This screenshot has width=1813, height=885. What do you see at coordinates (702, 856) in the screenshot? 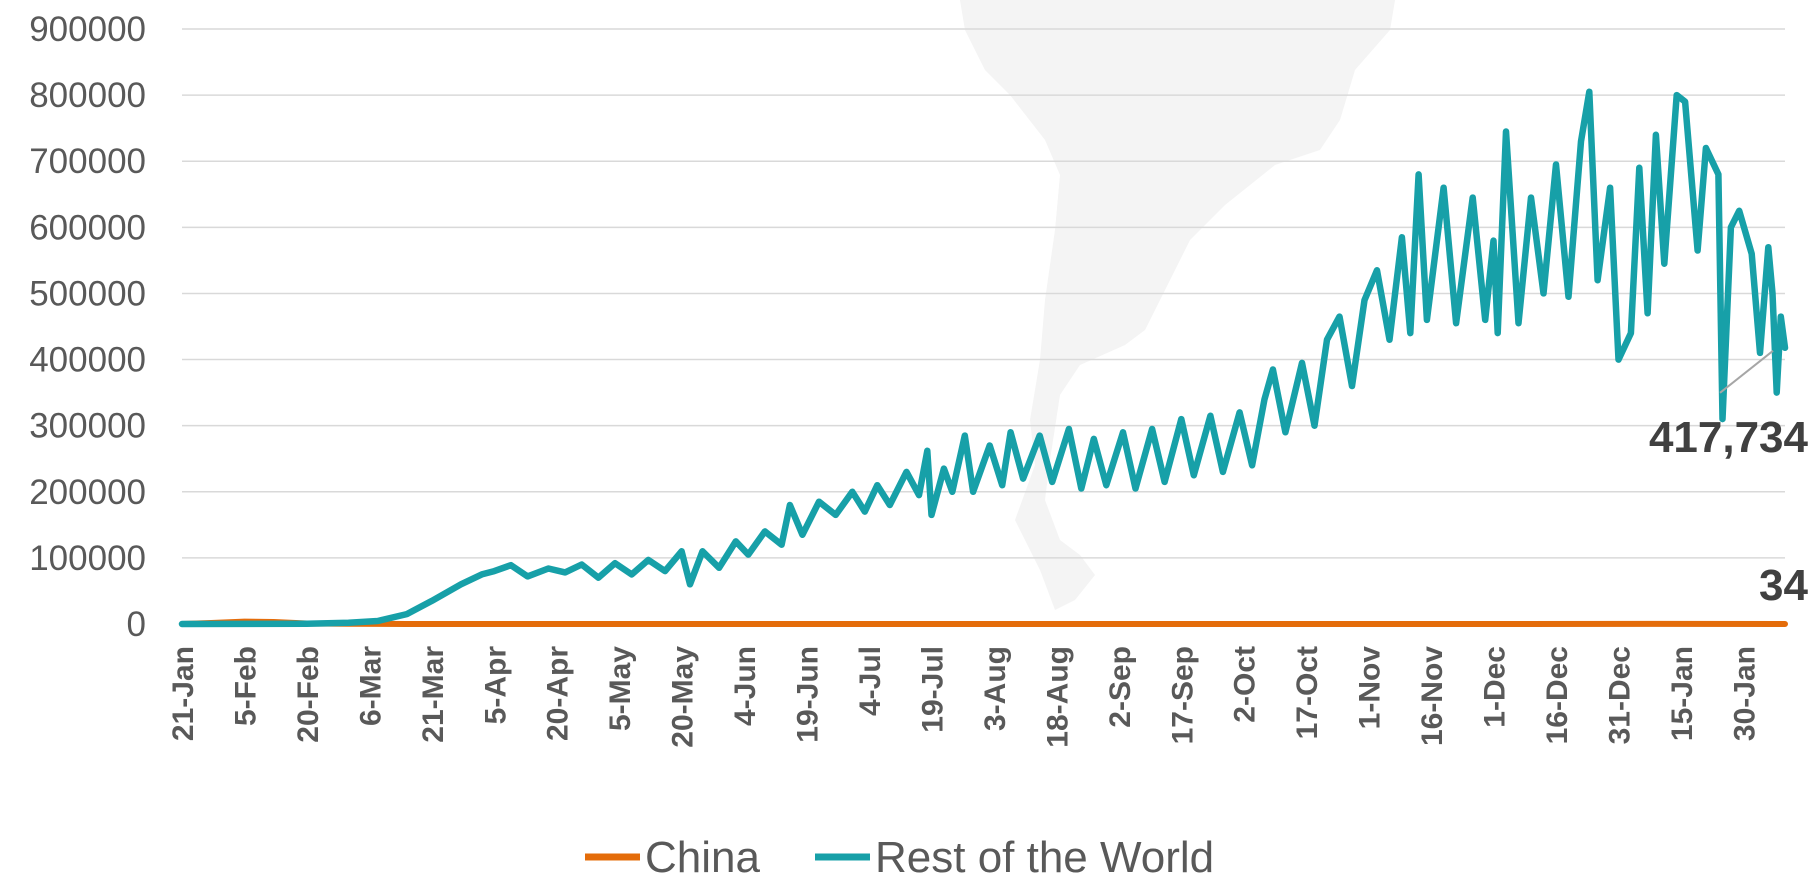
I see `legend-label-china: China` at bounding box center [702, 856].